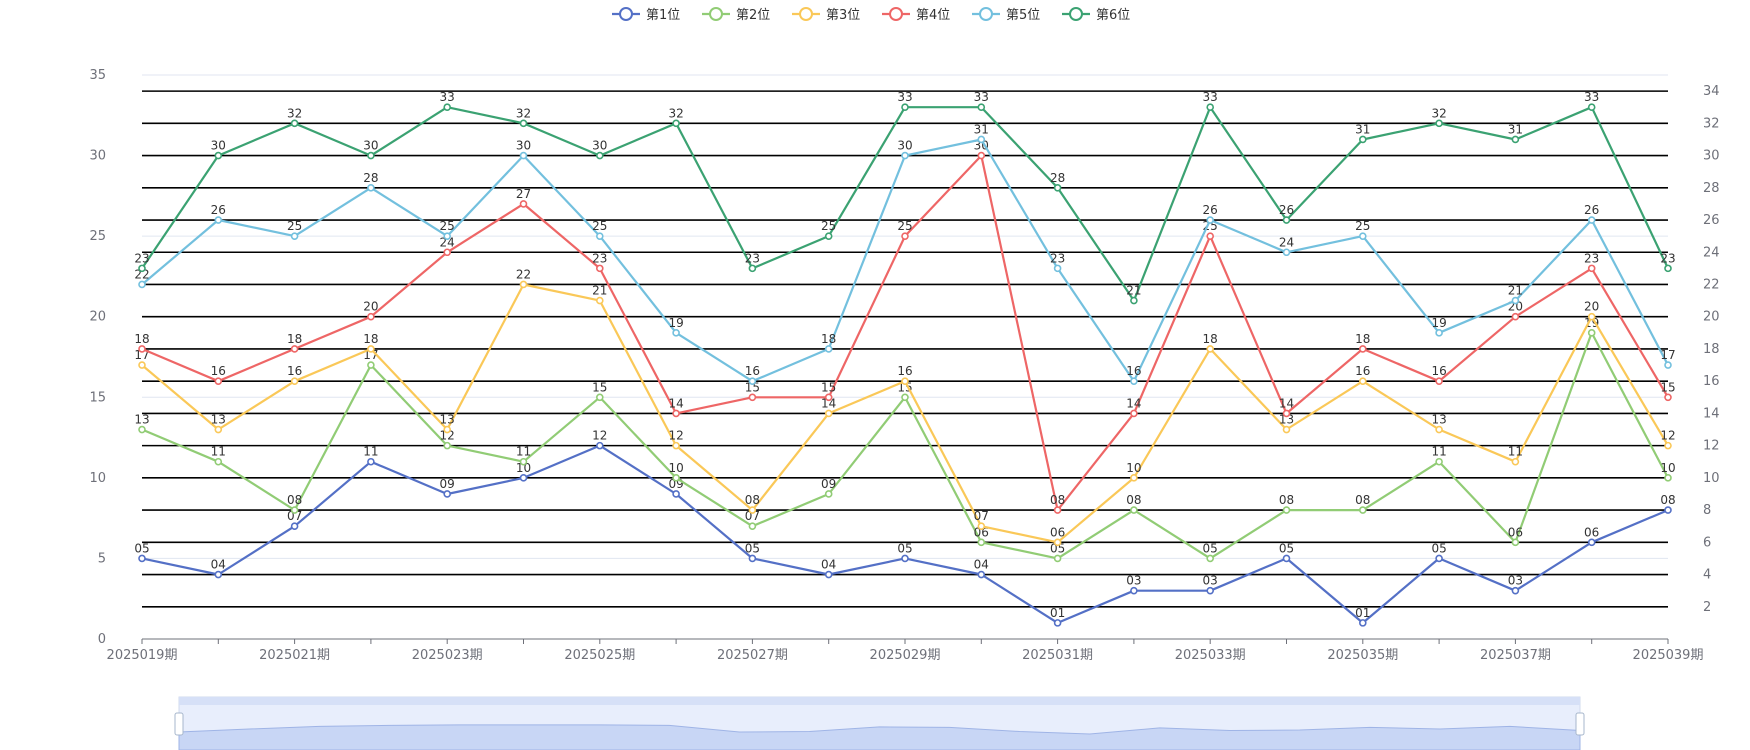  What do you see at coordinates (218, 565) in the screenshot?
I see `data-label: 04` at bounding box center [218, 565].